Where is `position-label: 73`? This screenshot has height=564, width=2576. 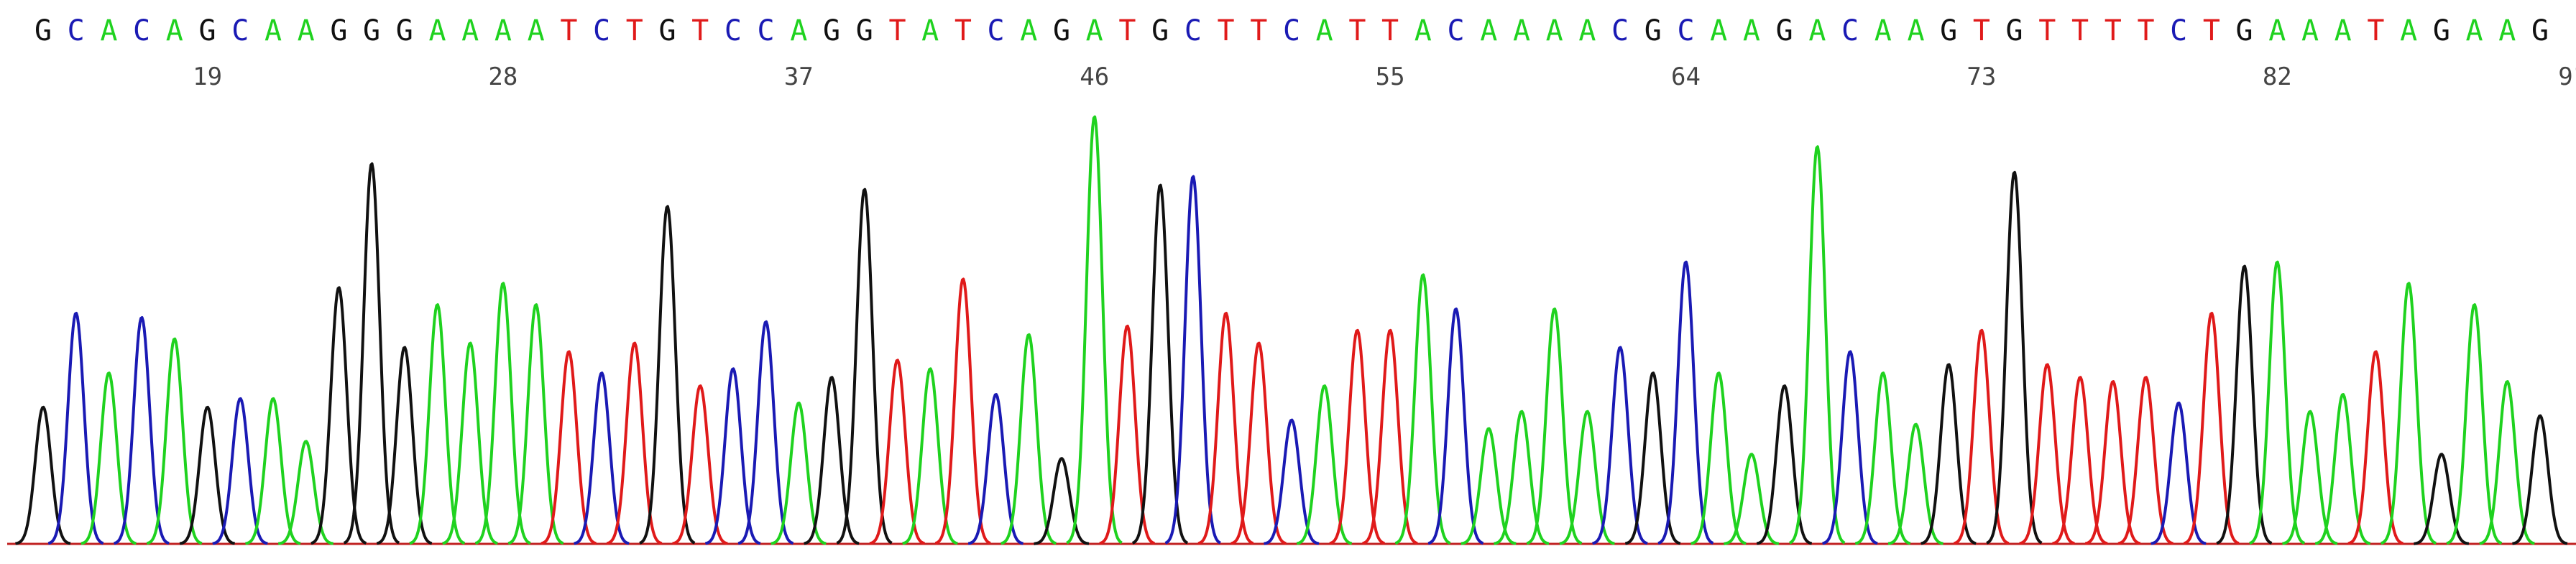
position-label: 73 is located at coordinates (1981, 77).